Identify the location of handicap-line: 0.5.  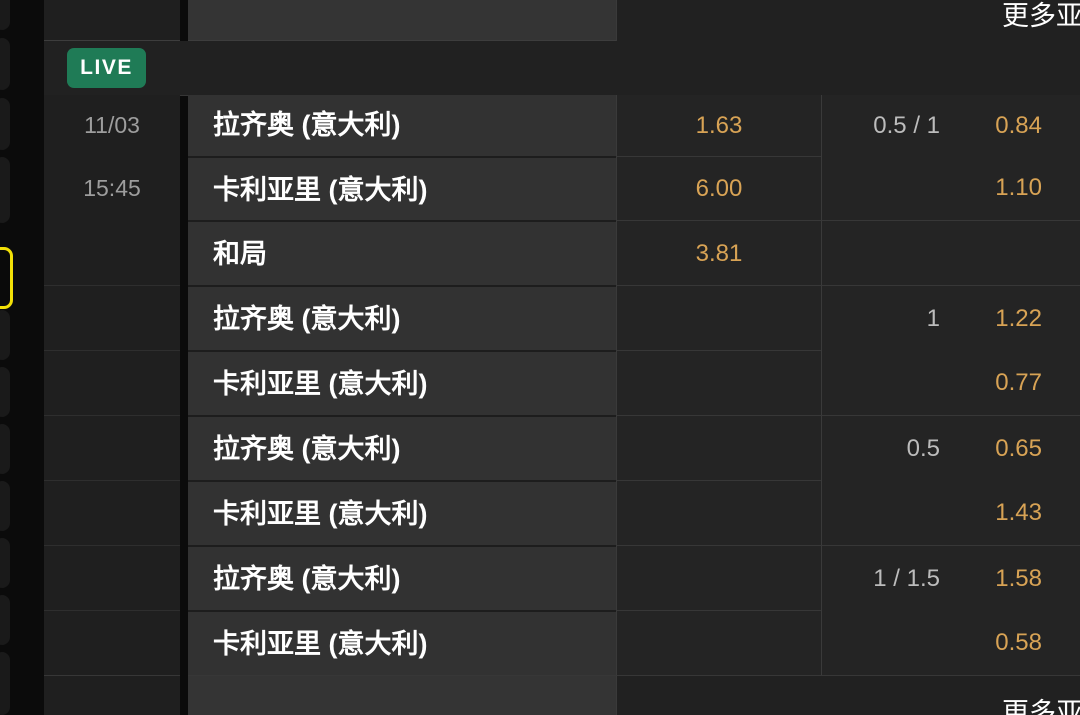
(923, 448).